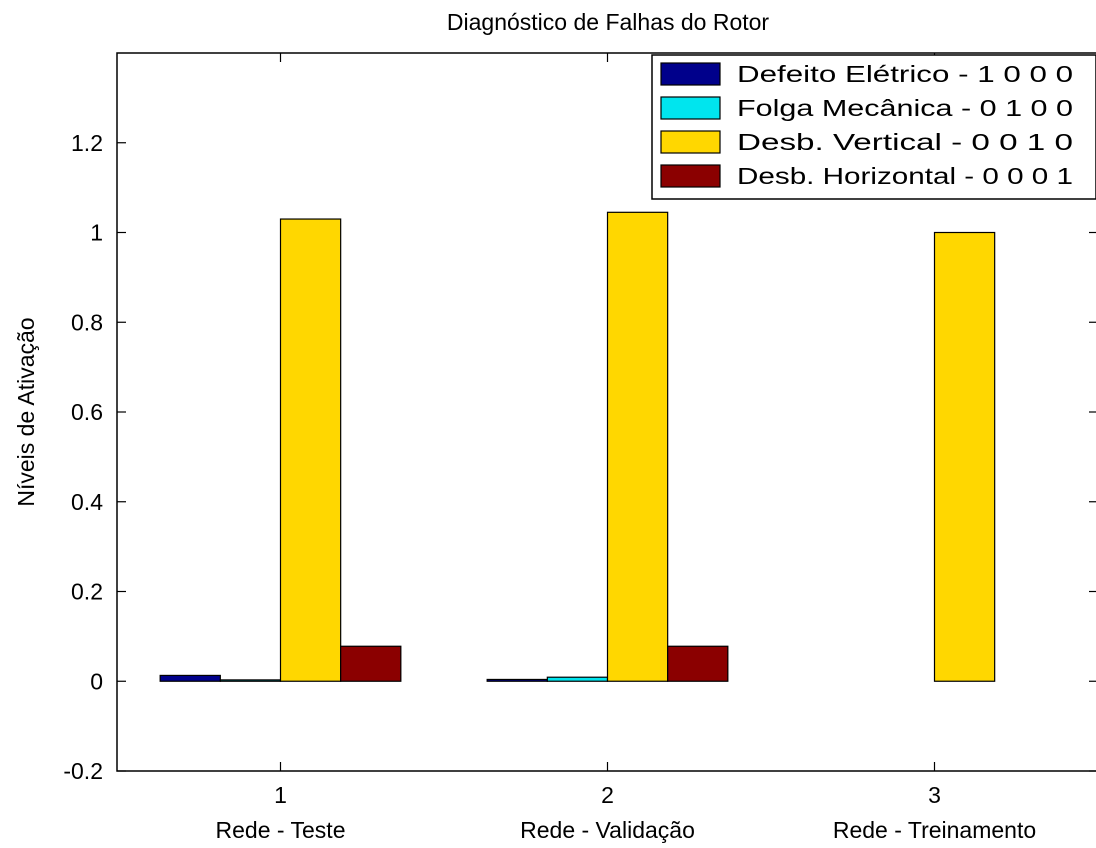  What do you see at coordinates (934, 795) in the screenshot?
I see `x-tick-label: 3` at bounding box center [934, 795].